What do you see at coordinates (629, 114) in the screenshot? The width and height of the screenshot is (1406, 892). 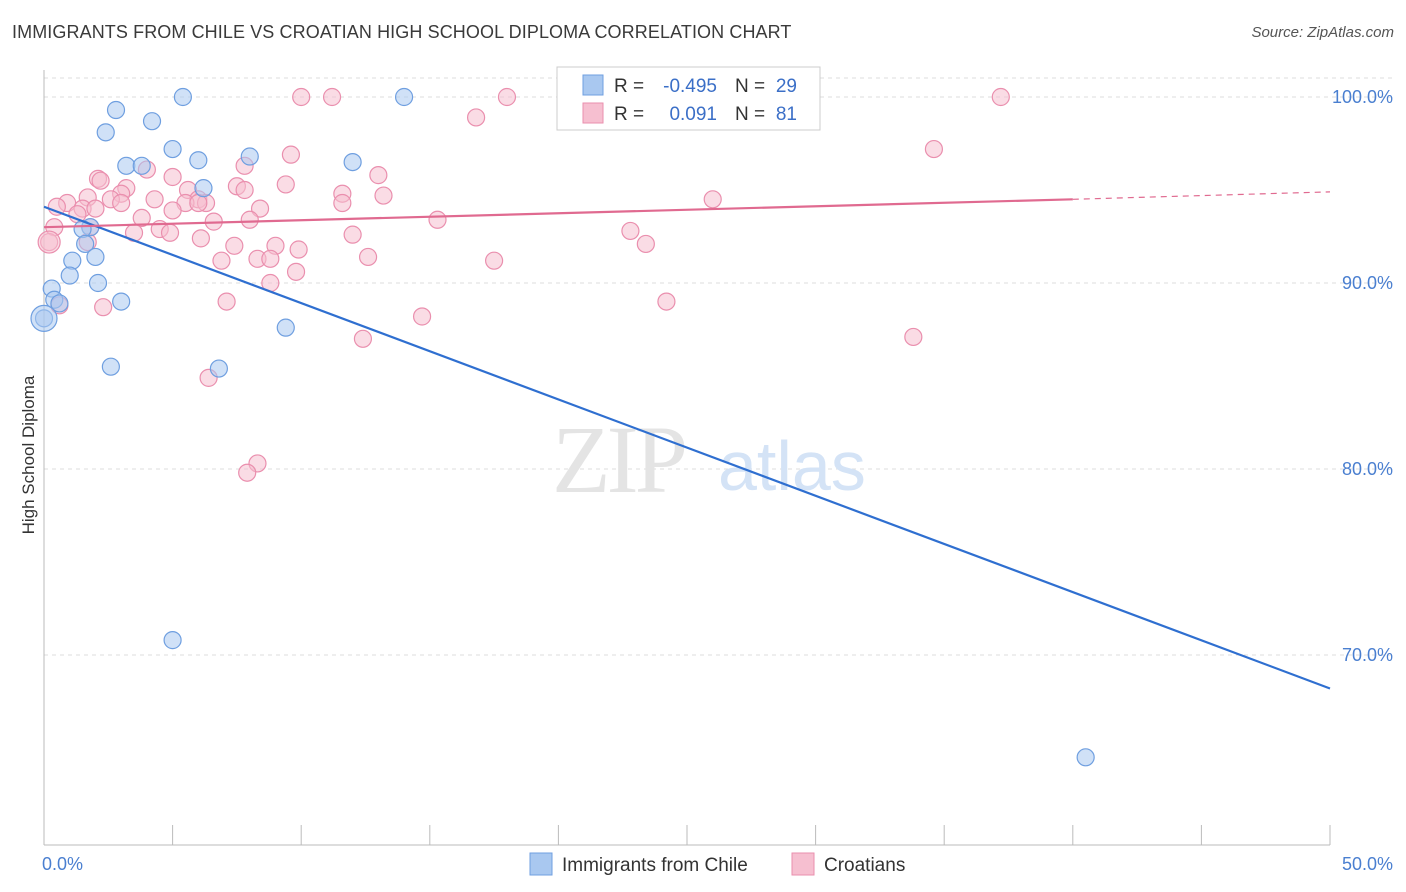 I see `legend-r-label-croatians: R =` at bounding box center [629, 114].